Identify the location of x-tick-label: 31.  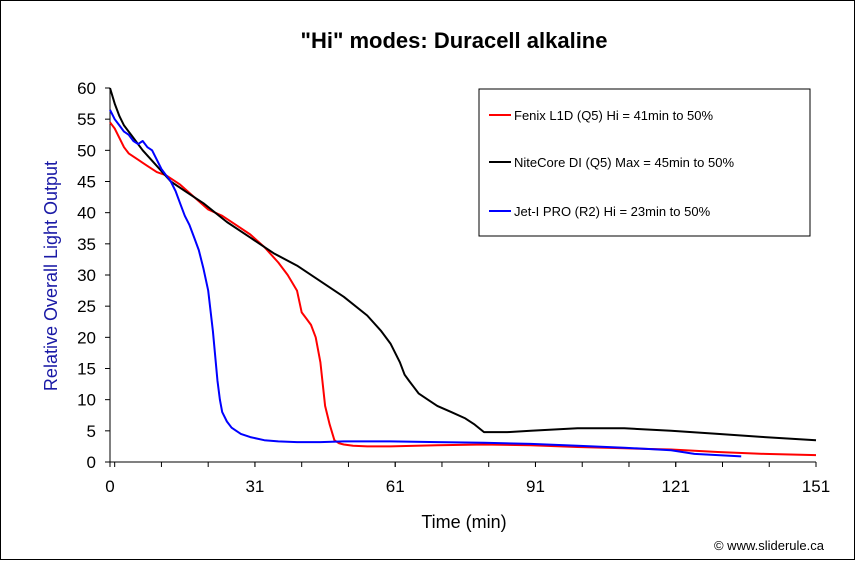
(254, 486).